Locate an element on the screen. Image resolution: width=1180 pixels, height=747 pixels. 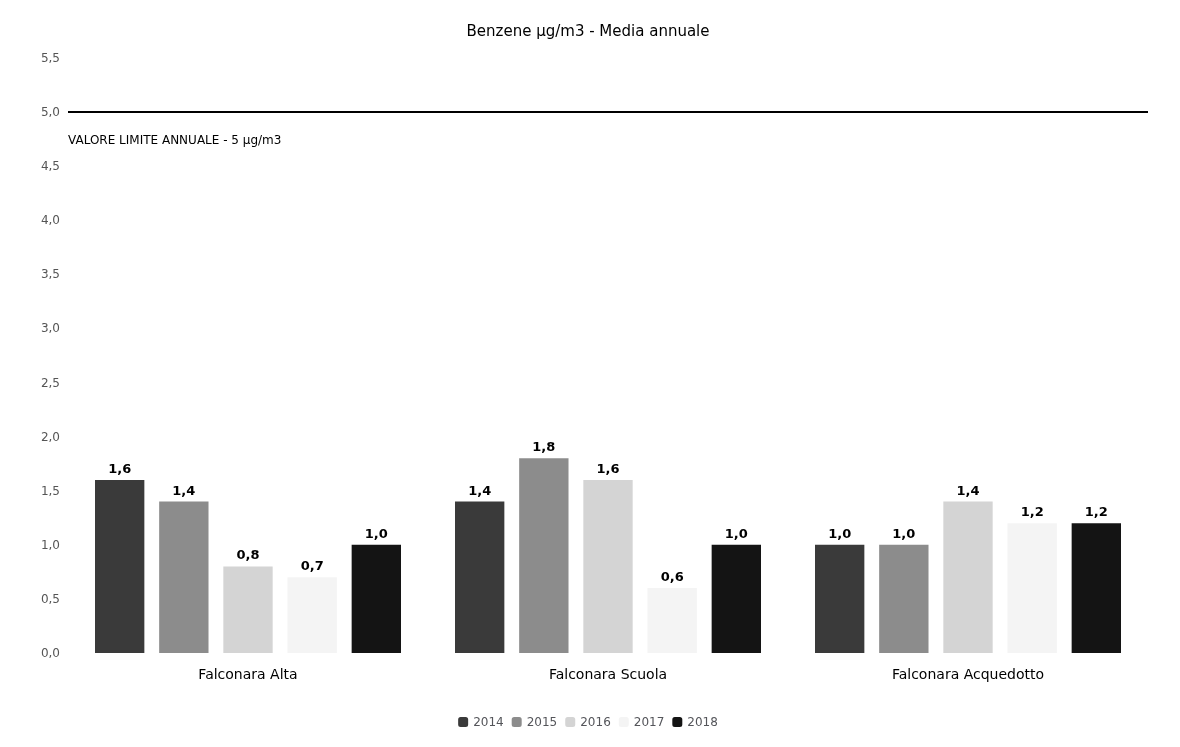
legend-label: 2015 is located at coordinates (542, 722).